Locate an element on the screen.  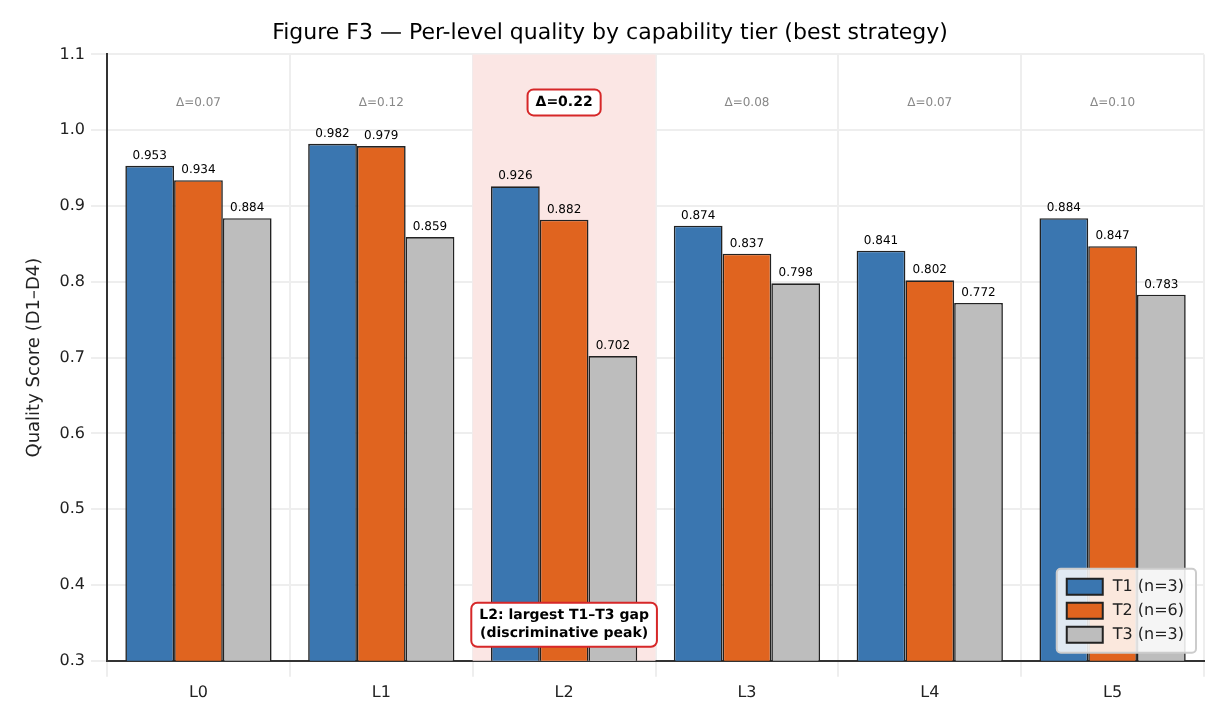
x-tick-label: L0 is located at coordinates (198, 691).